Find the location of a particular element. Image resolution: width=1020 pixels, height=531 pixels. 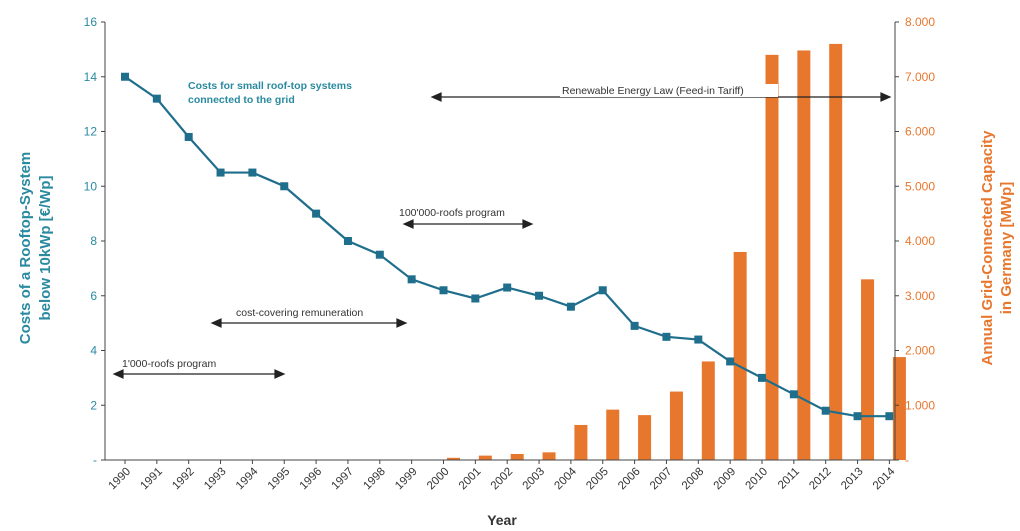

left-tick-label: 8 is located at coordinates (93, 241).